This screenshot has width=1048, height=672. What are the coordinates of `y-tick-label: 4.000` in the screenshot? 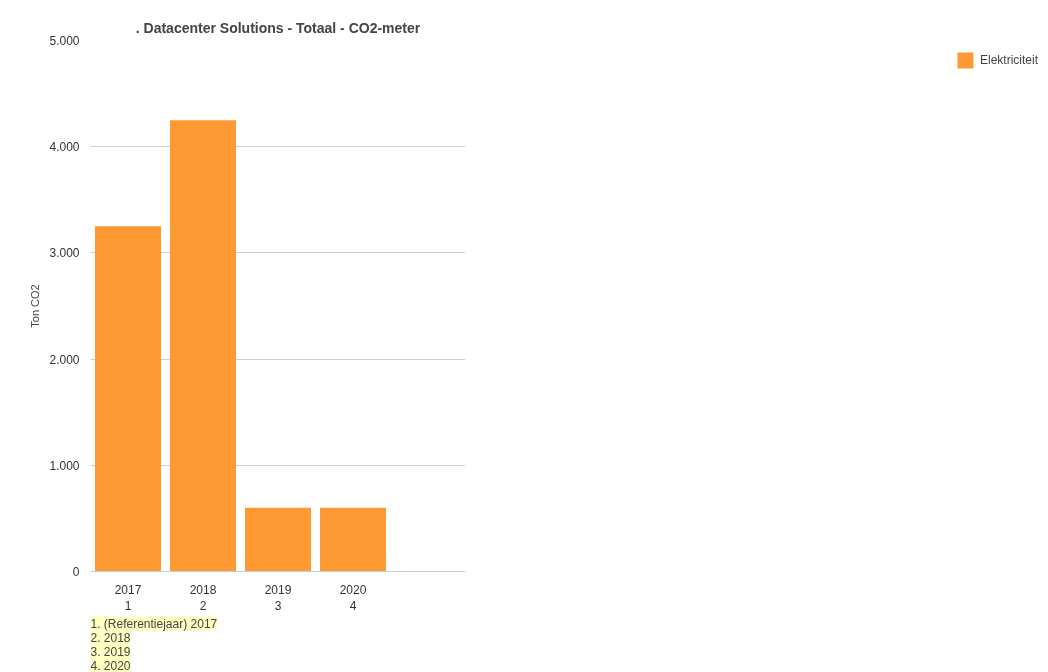 It's located at (64, 147).